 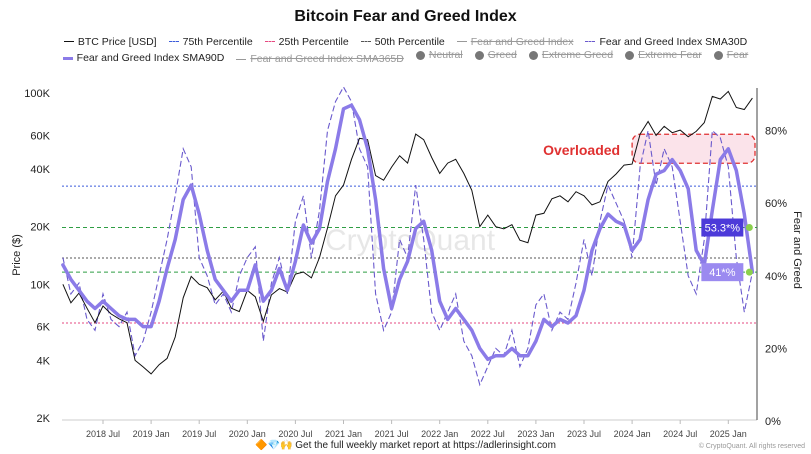 What do you see at coordinates (522, 41) in the screenshot?
I see `legend-label: Fear and Greed Index` at bounding box center [522, 41].